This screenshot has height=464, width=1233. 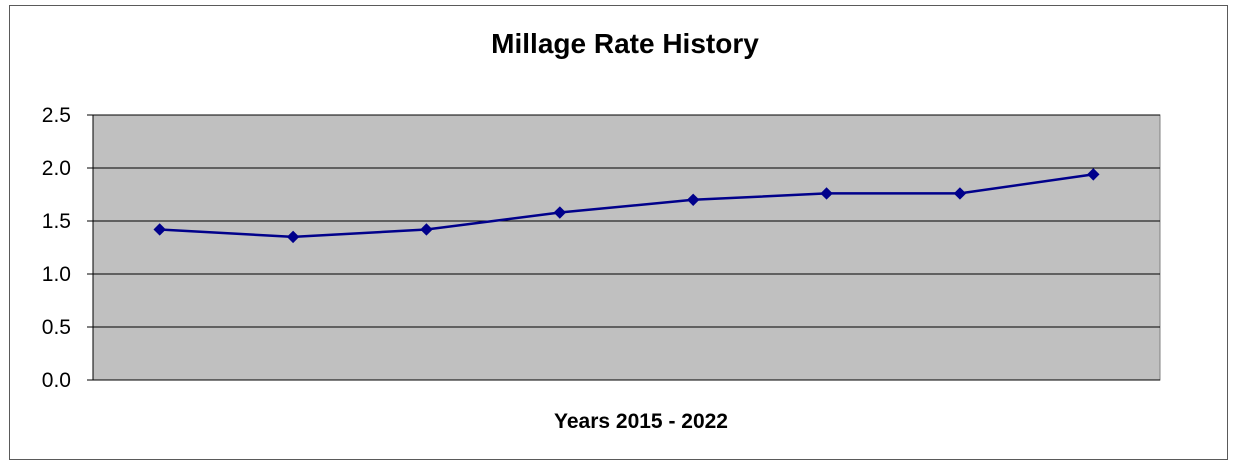 What do you see at coordinates (641, 421) in the screenshot?
I see `x-axis-title: Years 2015 - 2022` at bounding box center [641, 421].